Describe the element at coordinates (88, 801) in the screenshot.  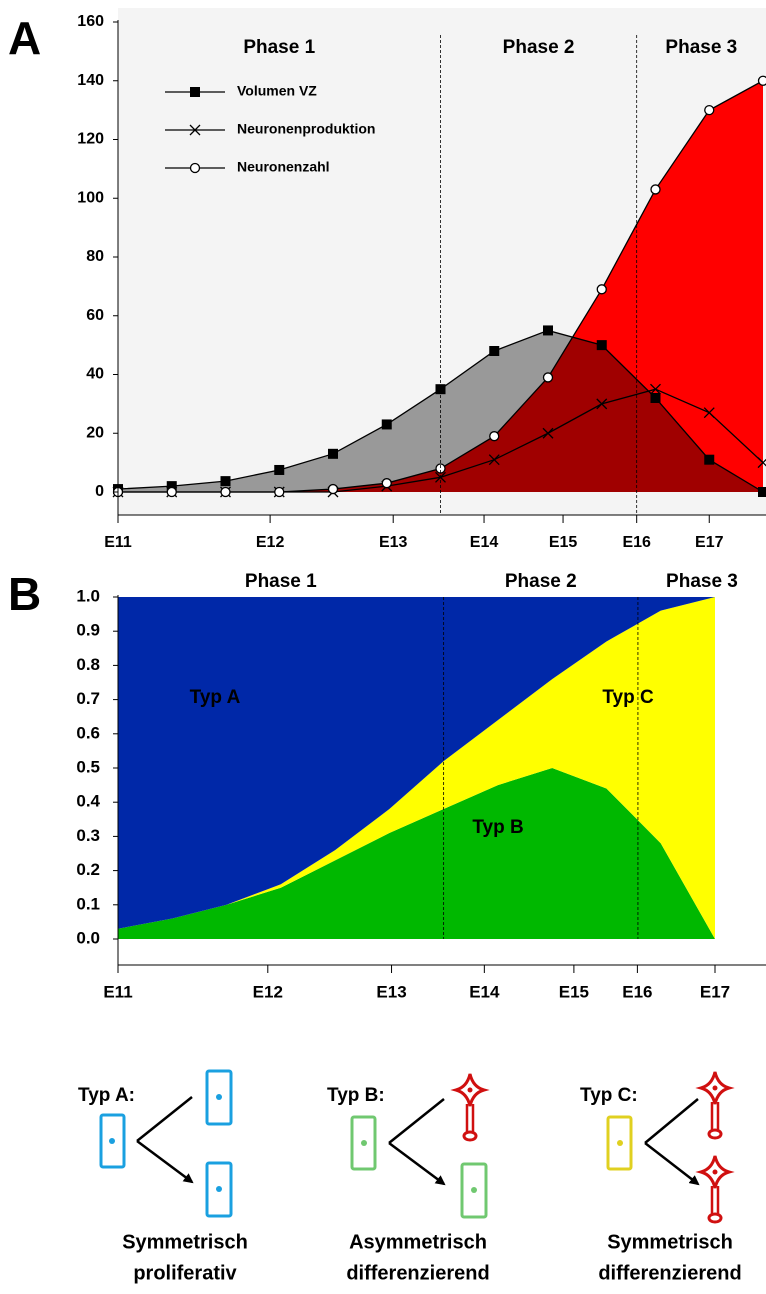
I see `y-tick-label: 0.4` at that location.